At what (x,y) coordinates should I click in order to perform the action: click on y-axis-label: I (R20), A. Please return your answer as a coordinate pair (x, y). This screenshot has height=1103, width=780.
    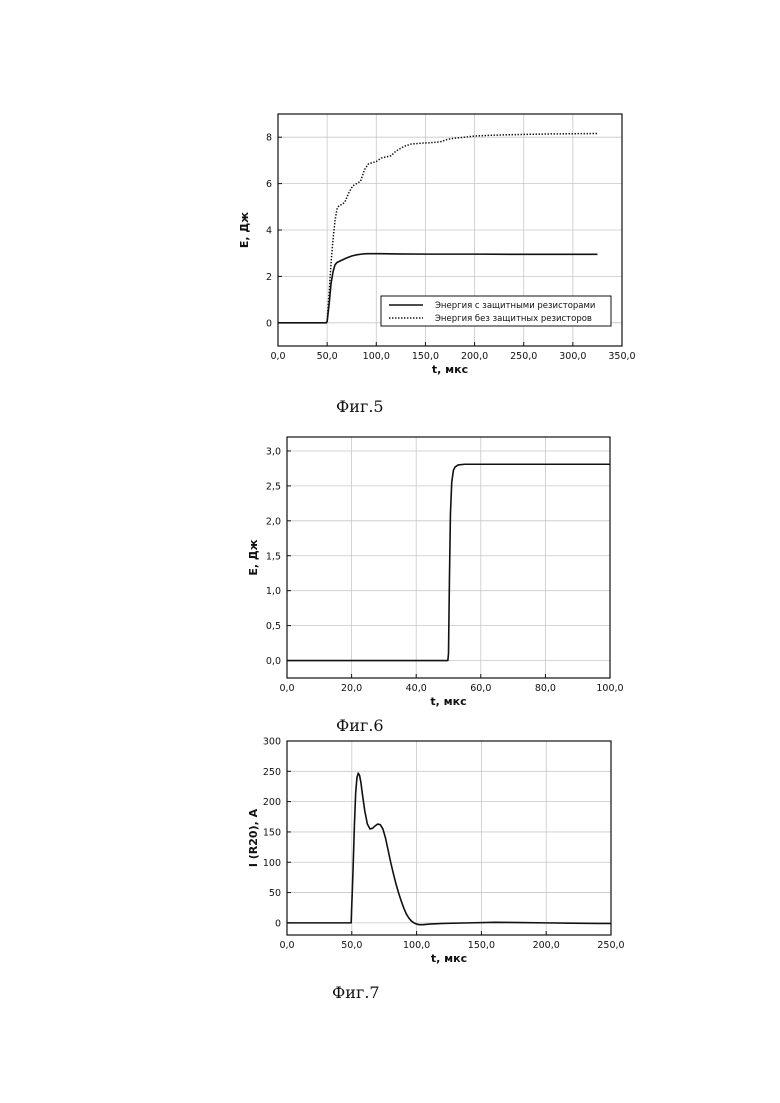
    Looking at the image, I should click on (253, 837).